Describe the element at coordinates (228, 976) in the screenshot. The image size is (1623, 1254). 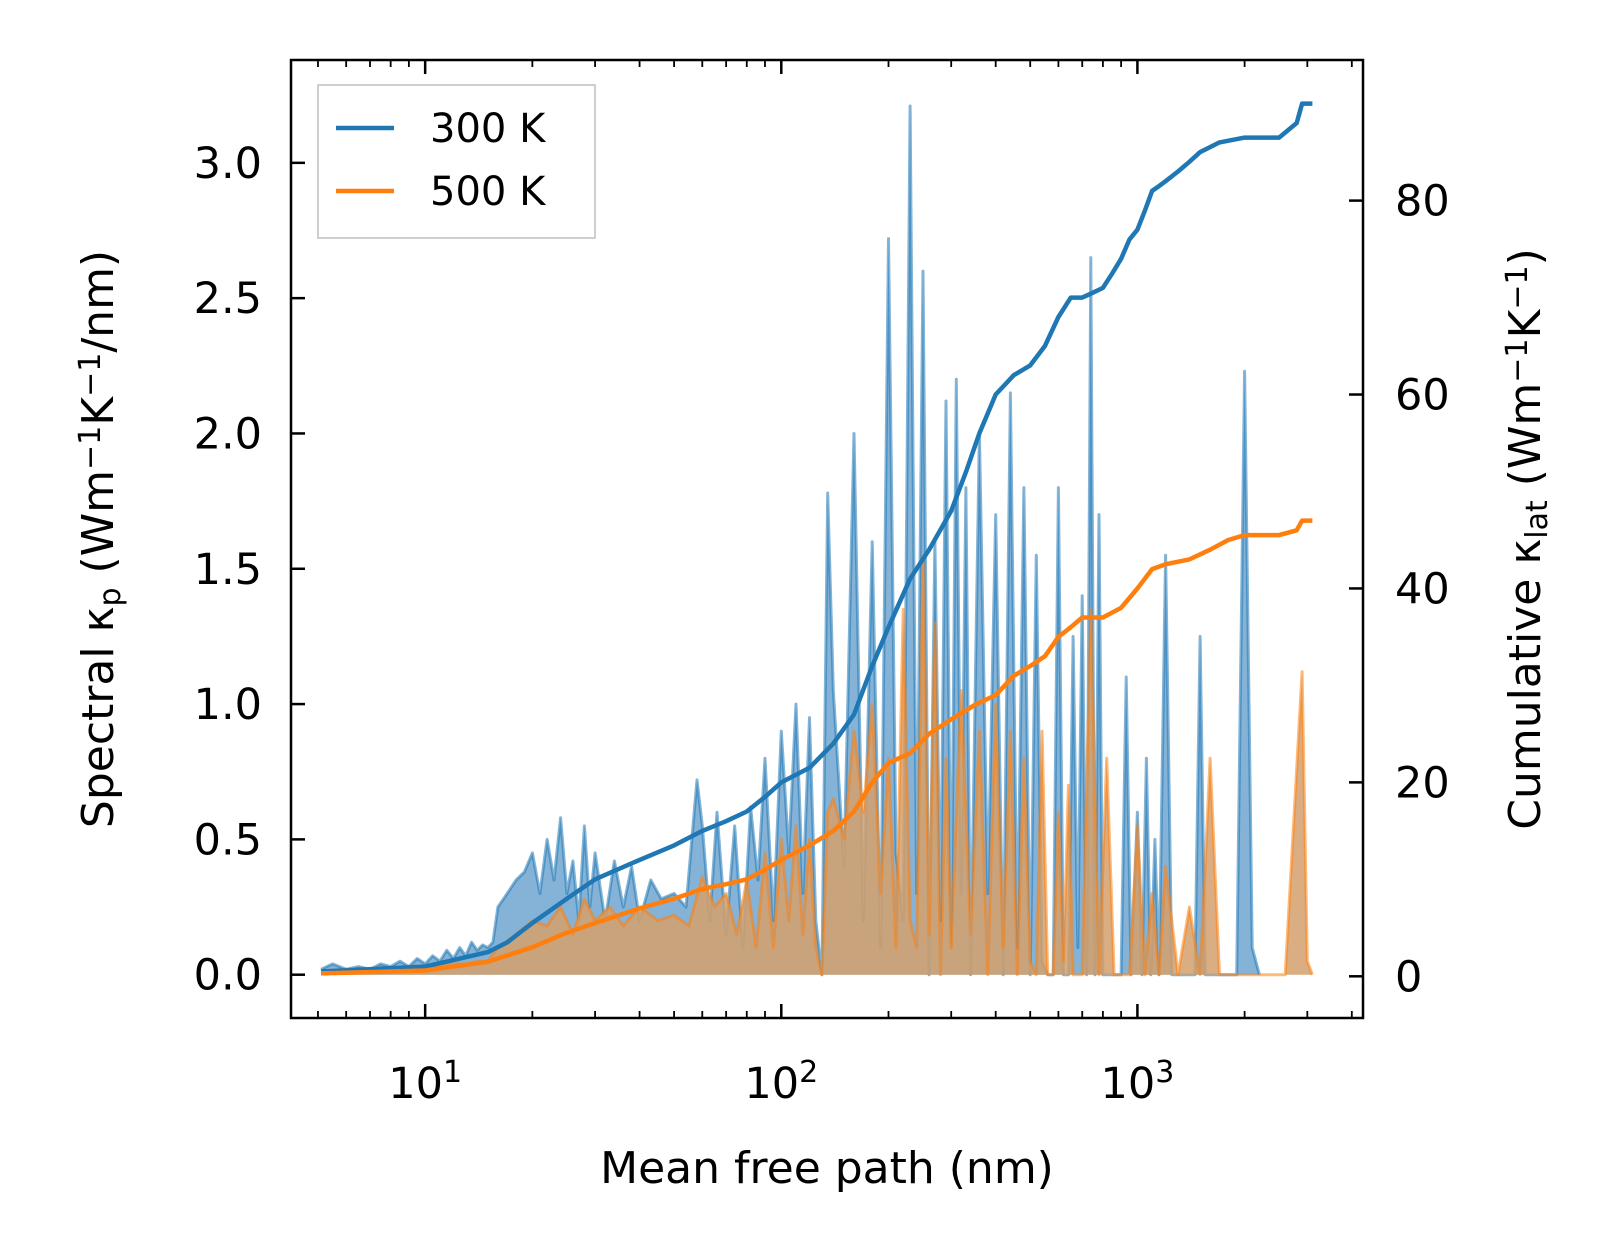
I see `y-left-tick-label: 0.0` at that location.